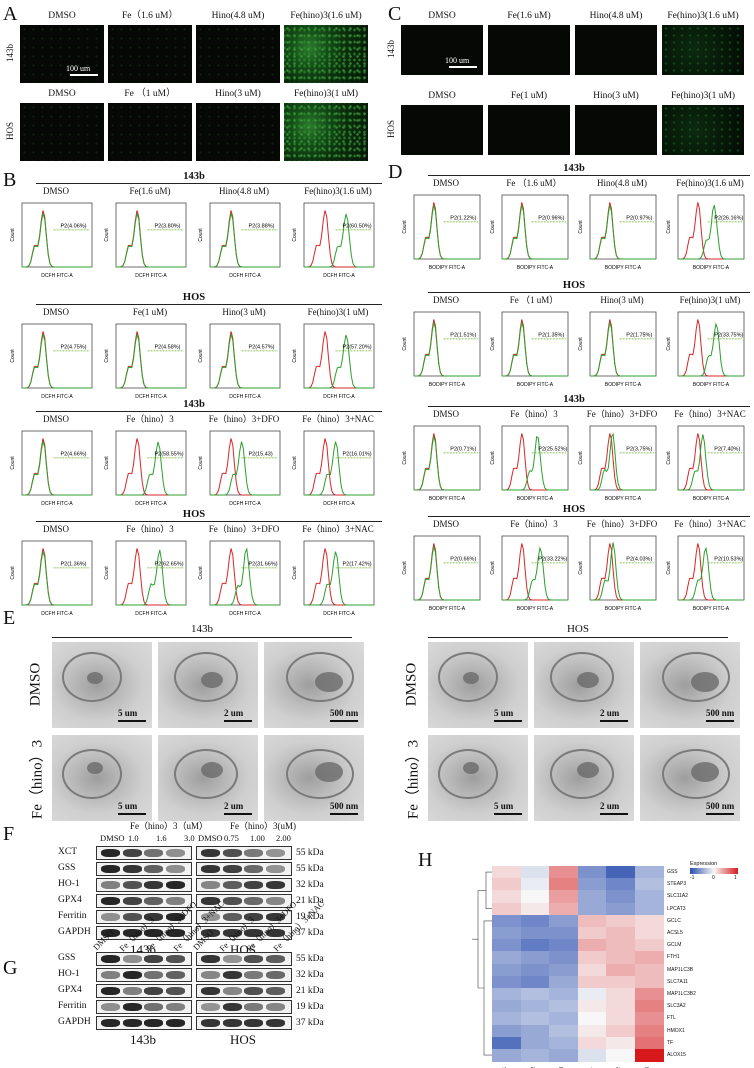  What do you see at coordinates (310, 959) in the screenshot?
I see `g-kda-1: 55 kDa` at bounding box center [310, 959].